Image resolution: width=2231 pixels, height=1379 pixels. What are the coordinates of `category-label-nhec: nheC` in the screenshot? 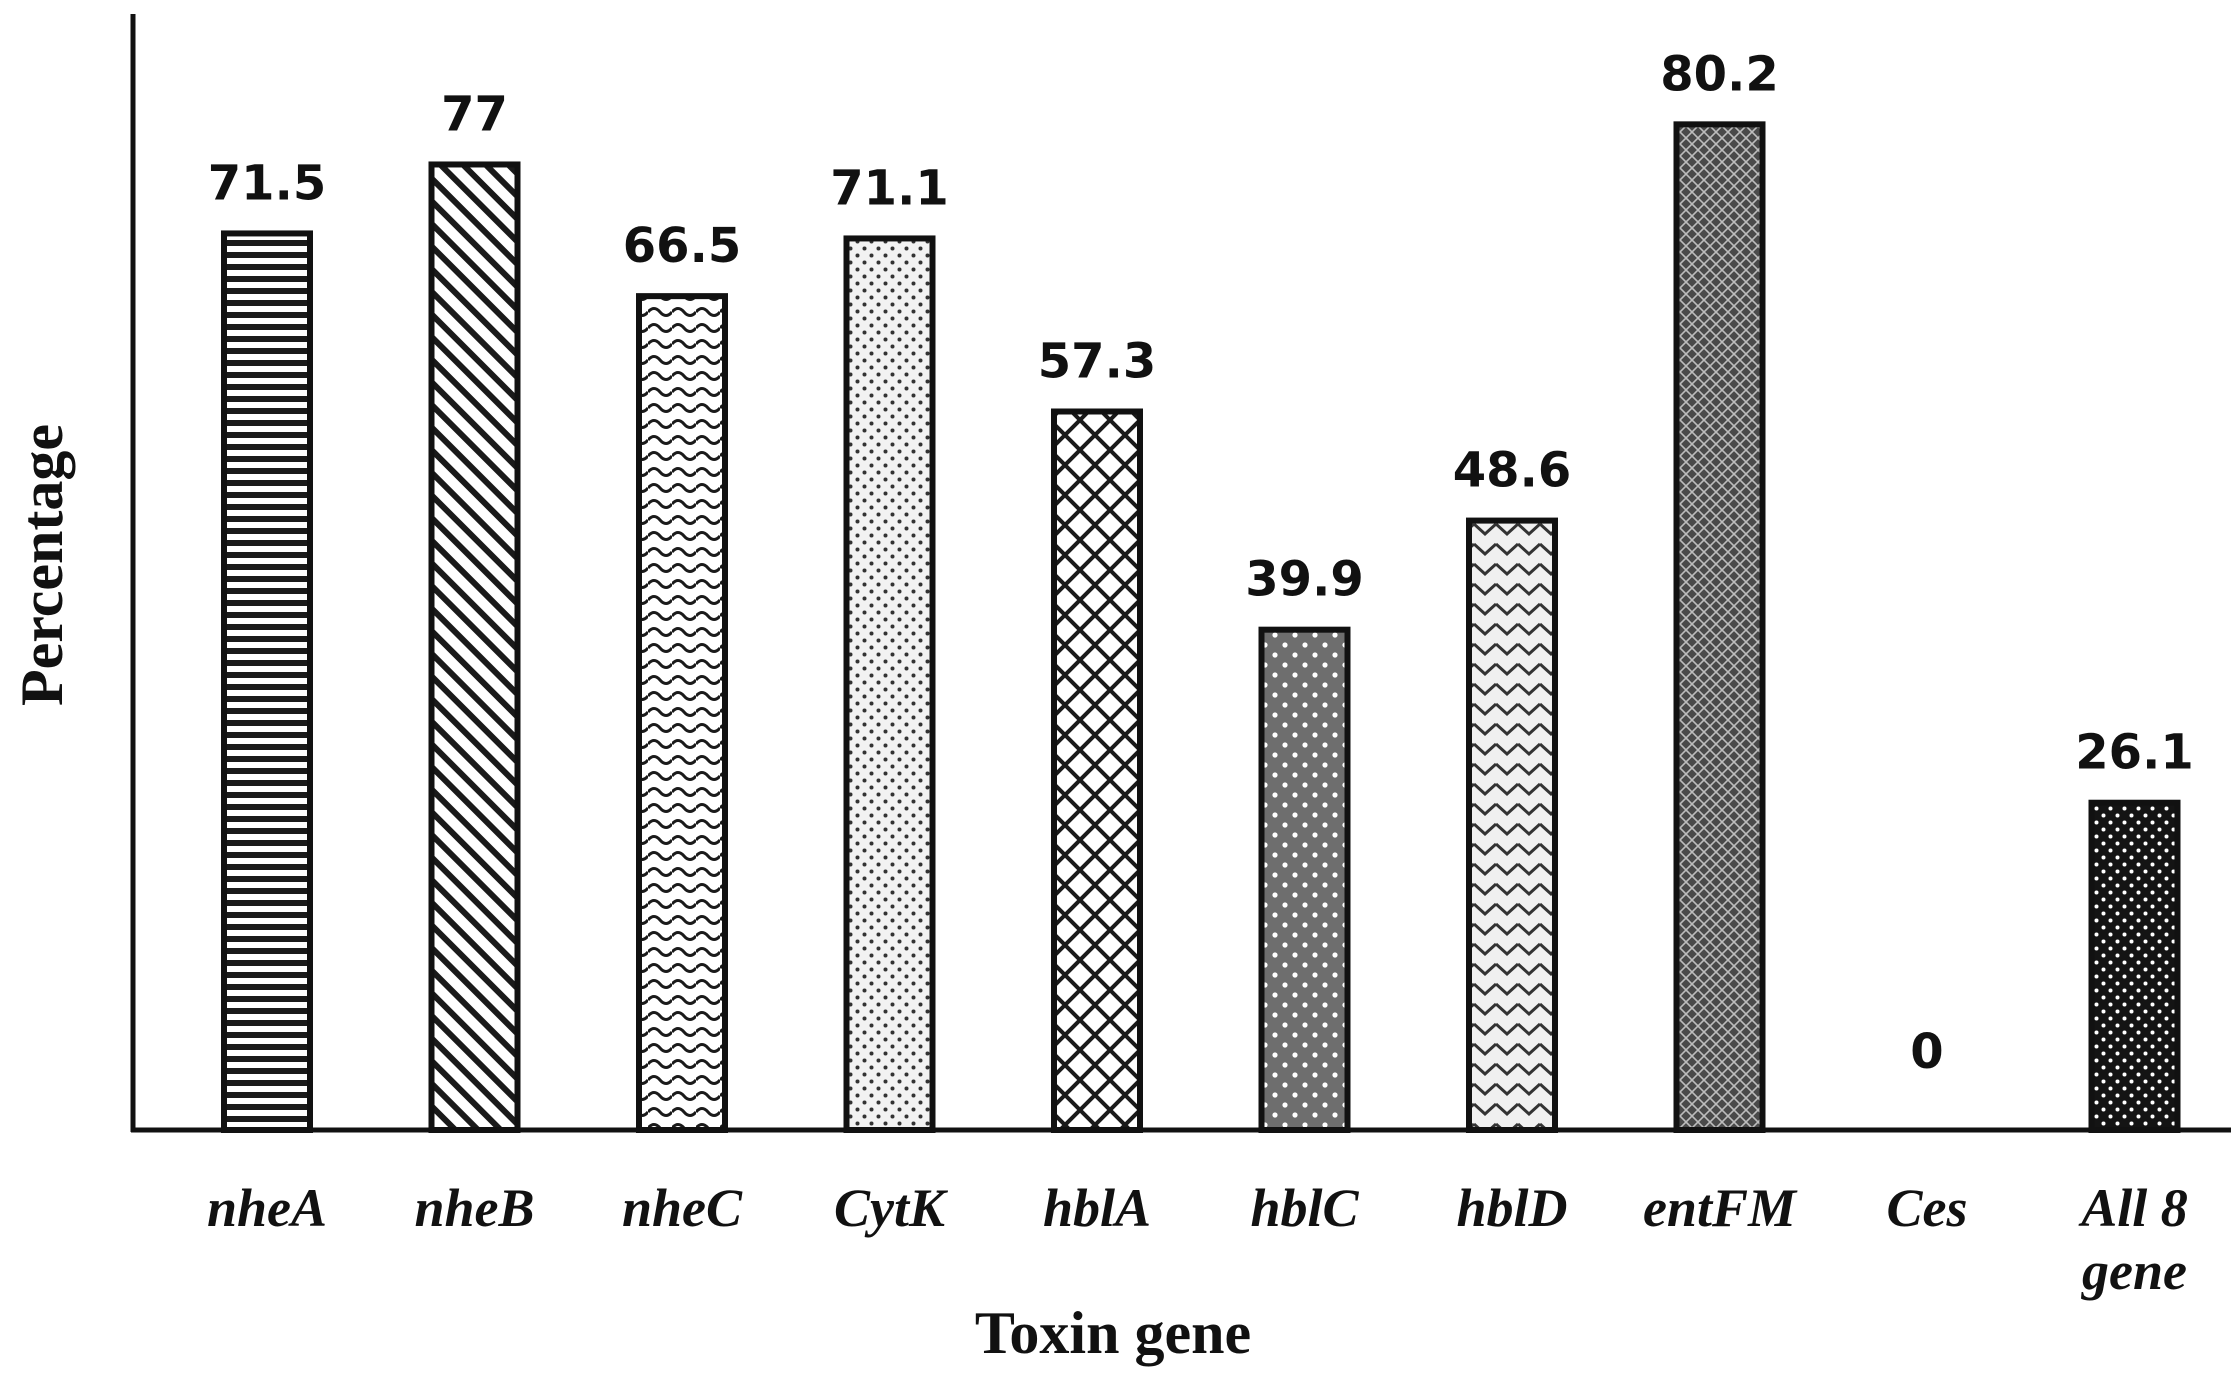 It's located at (682, 1208).